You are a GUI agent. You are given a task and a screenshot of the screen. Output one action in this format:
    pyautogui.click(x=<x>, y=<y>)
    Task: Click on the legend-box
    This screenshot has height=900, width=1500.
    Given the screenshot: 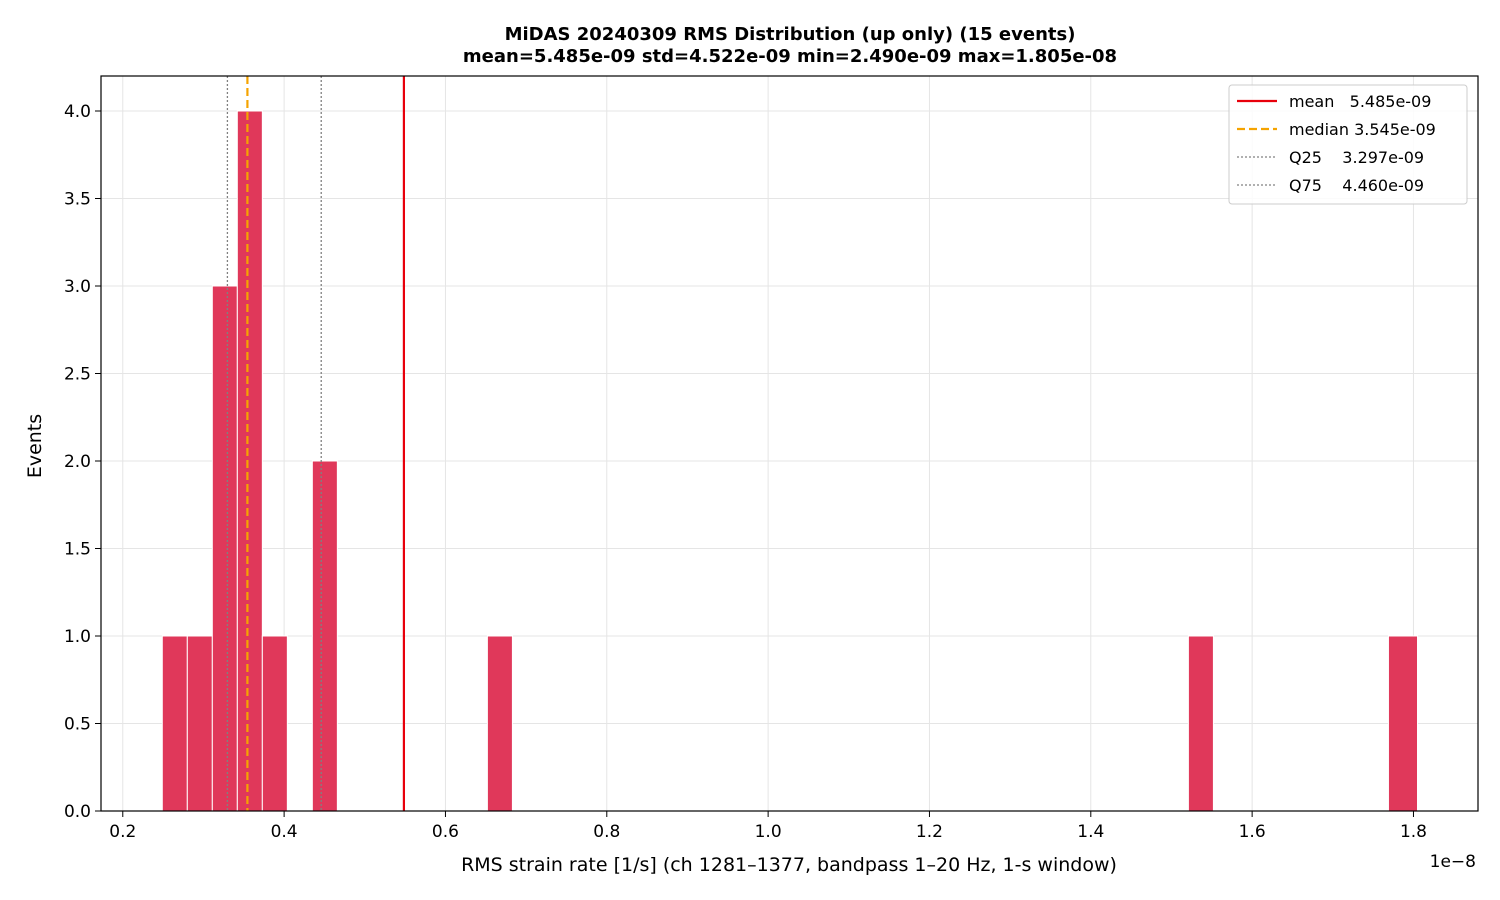 What is the action you would take?
    pyautogui.click(x=1348, y=144)
    